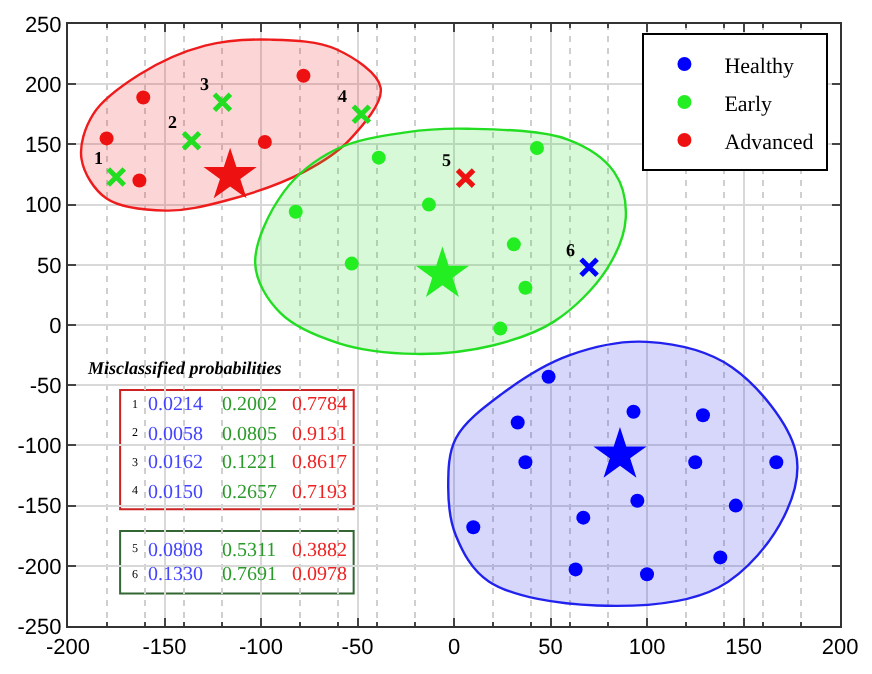 The width and height of the screenshot is (872, 674). Describe the element at coordinates (39, 567) in the screenshot. I see `y-tick-label: -200` at that location.